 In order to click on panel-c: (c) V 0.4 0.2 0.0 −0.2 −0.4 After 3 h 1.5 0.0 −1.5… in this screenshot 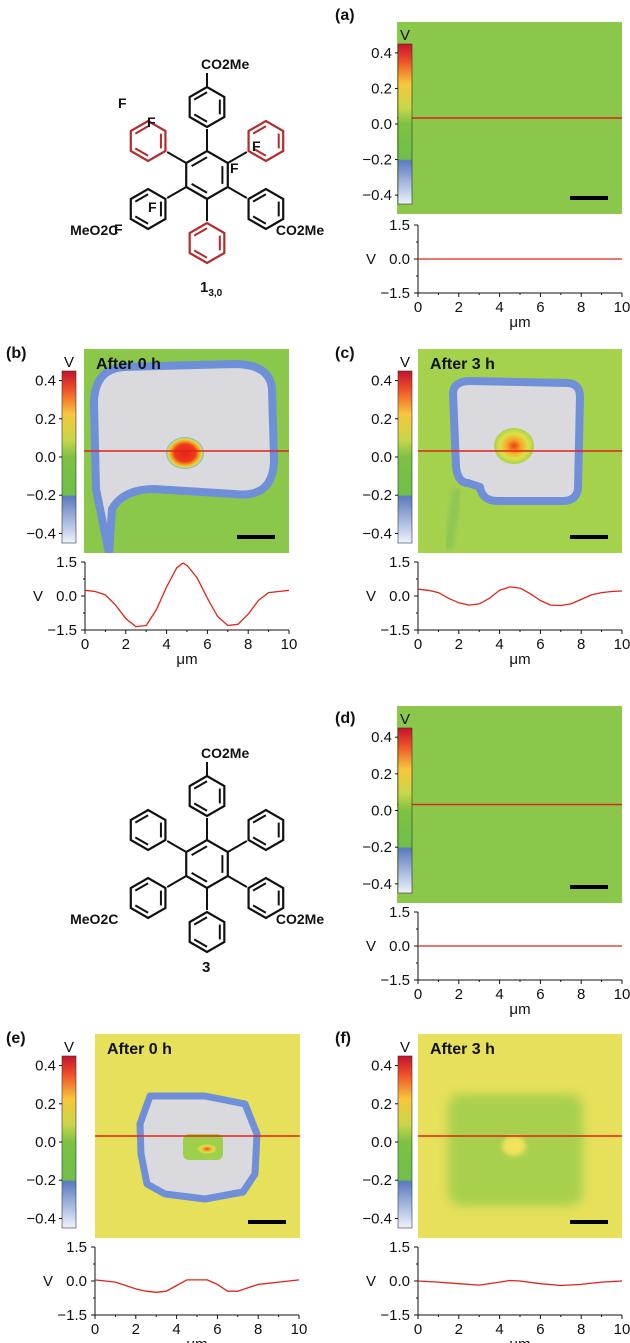, I will do `click(482, 506)`.